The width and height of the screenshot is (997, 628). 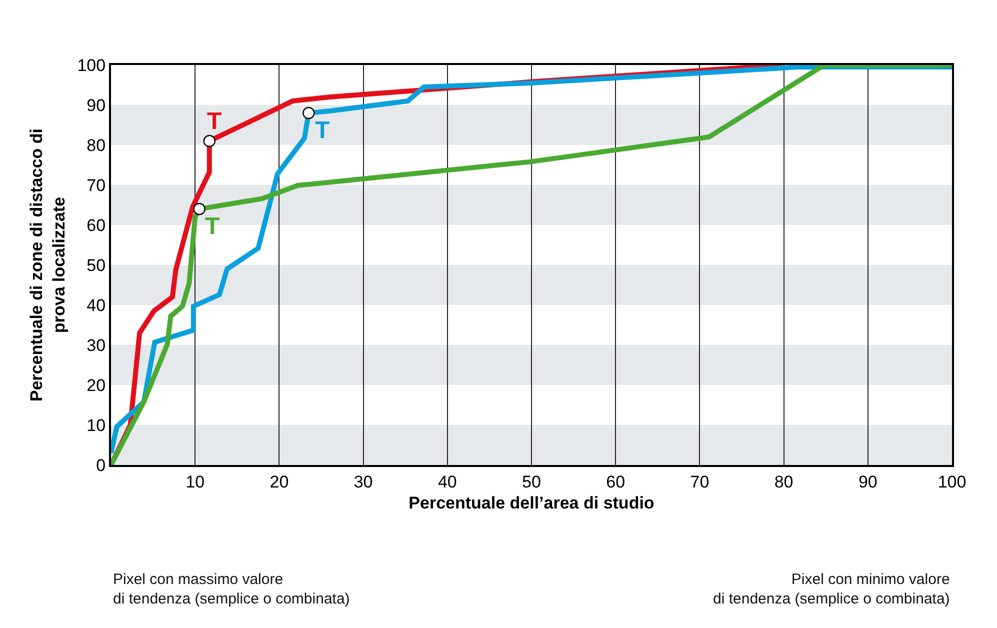 What do you see at coordinates (96, 145) in the screenshot?
I see `y-tick-label: 80` at bounding box center [96, 145].